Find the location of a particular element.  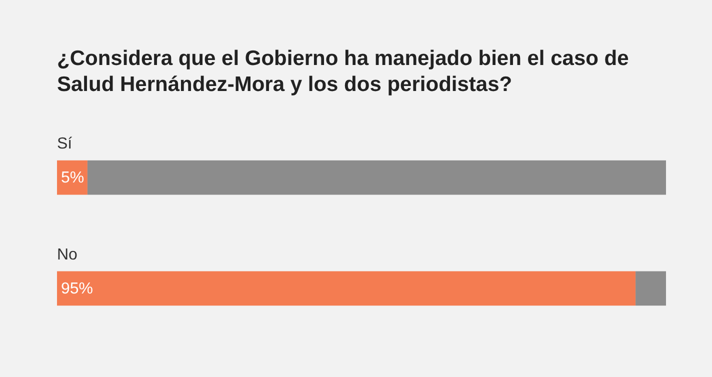

chart-title: ¿Considera que el Gobierno ha manejado bien el caso de Salud Hernández-Mora y los dos periodistas? is located at coordinates (343, 71).